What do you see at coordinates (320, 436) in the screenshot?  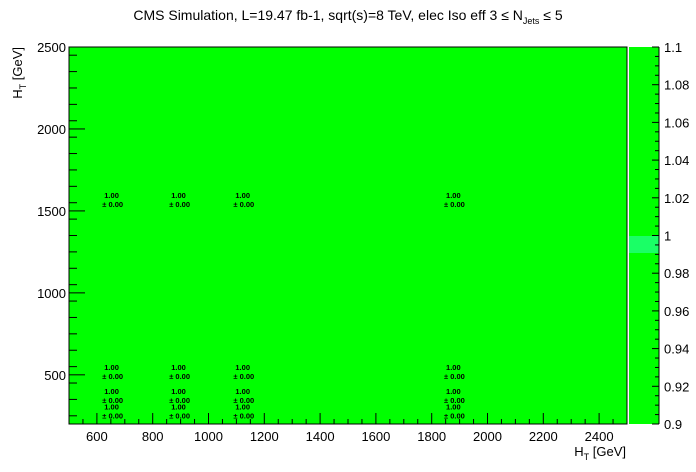 I see `x-tick-label: 1400` at bounding box center [320, 436].